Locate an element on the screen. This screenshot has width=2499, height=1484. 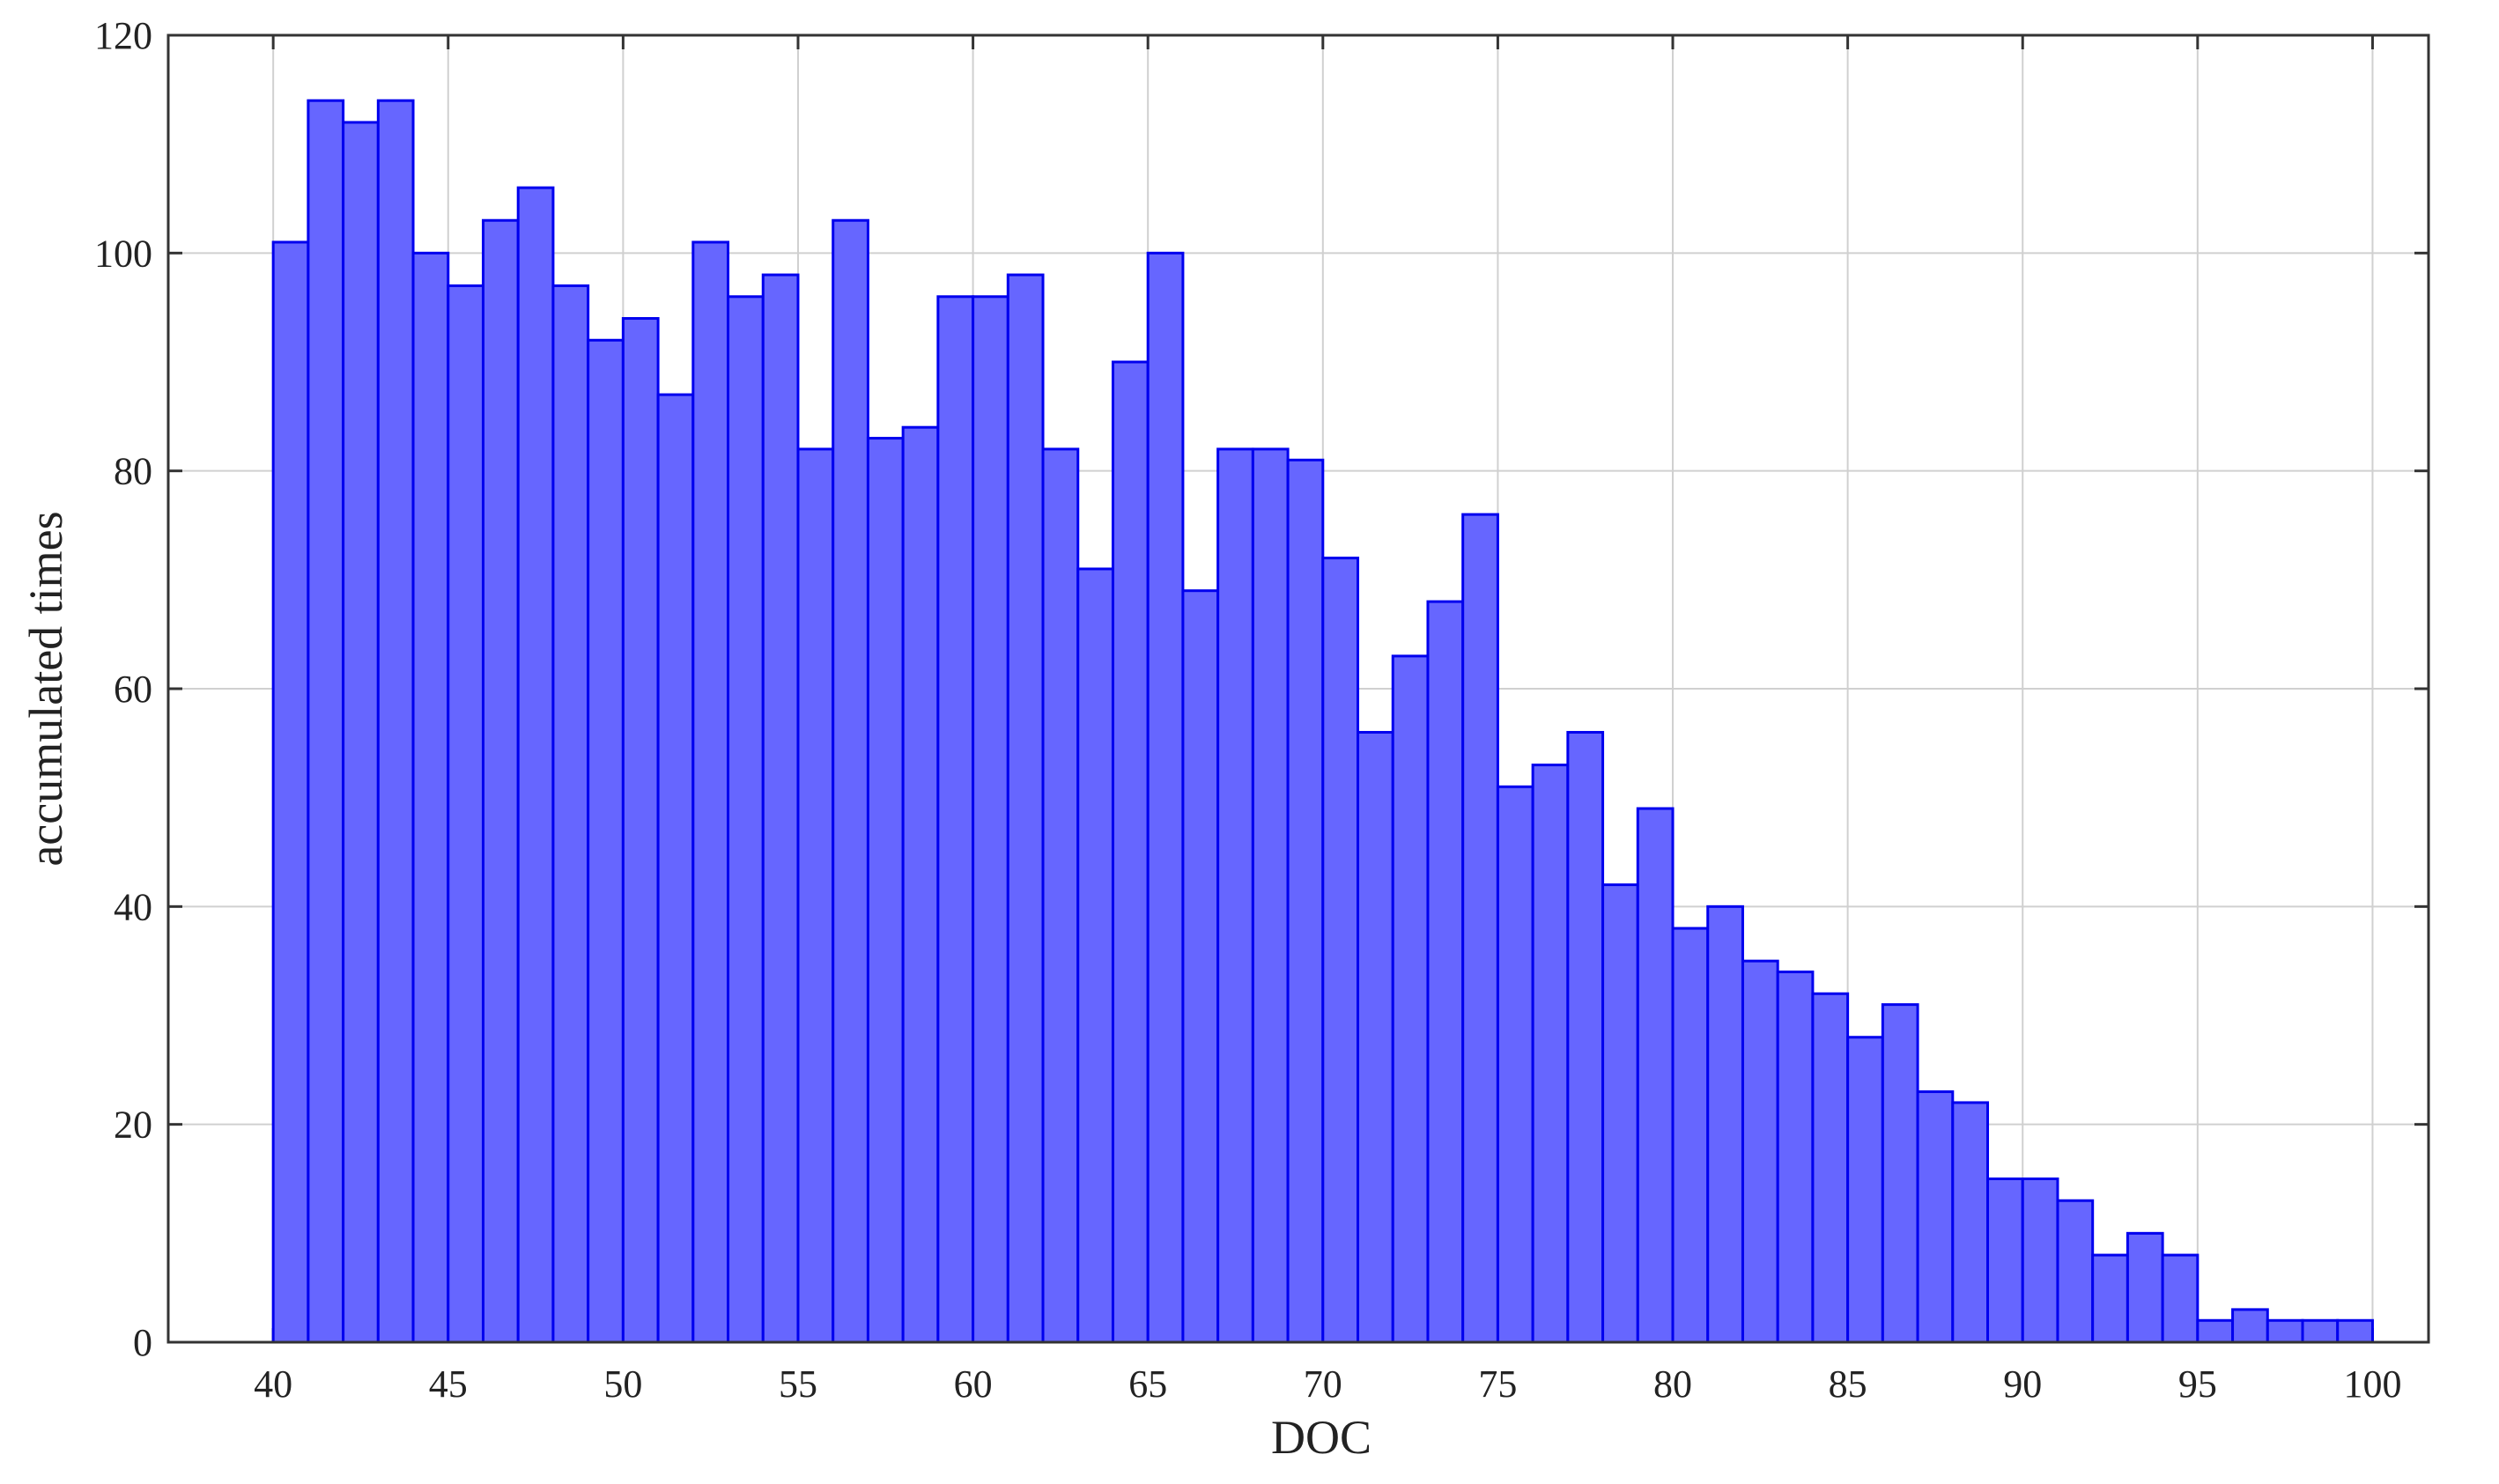
x-tick-label: 70 is located at coordinates (1323, 1384).